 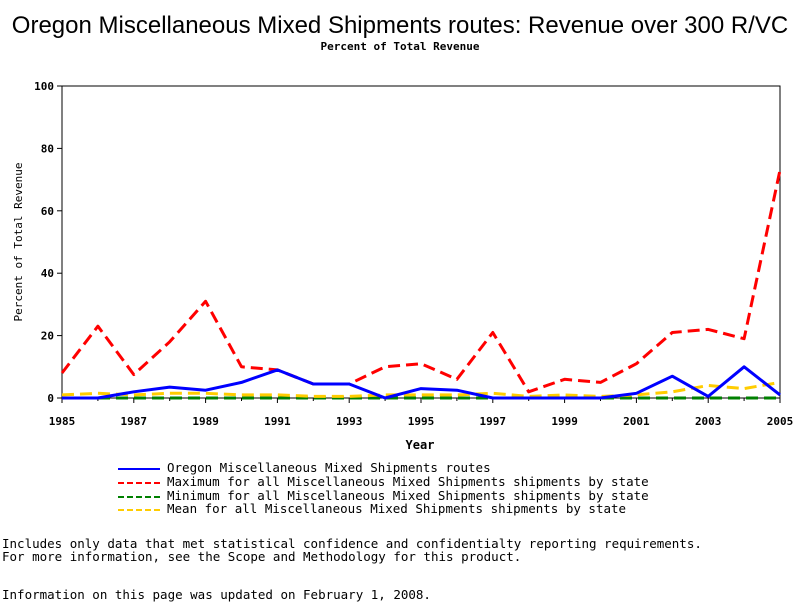 I want to click on y-tick-label: 0, so click(x=50, y=398).